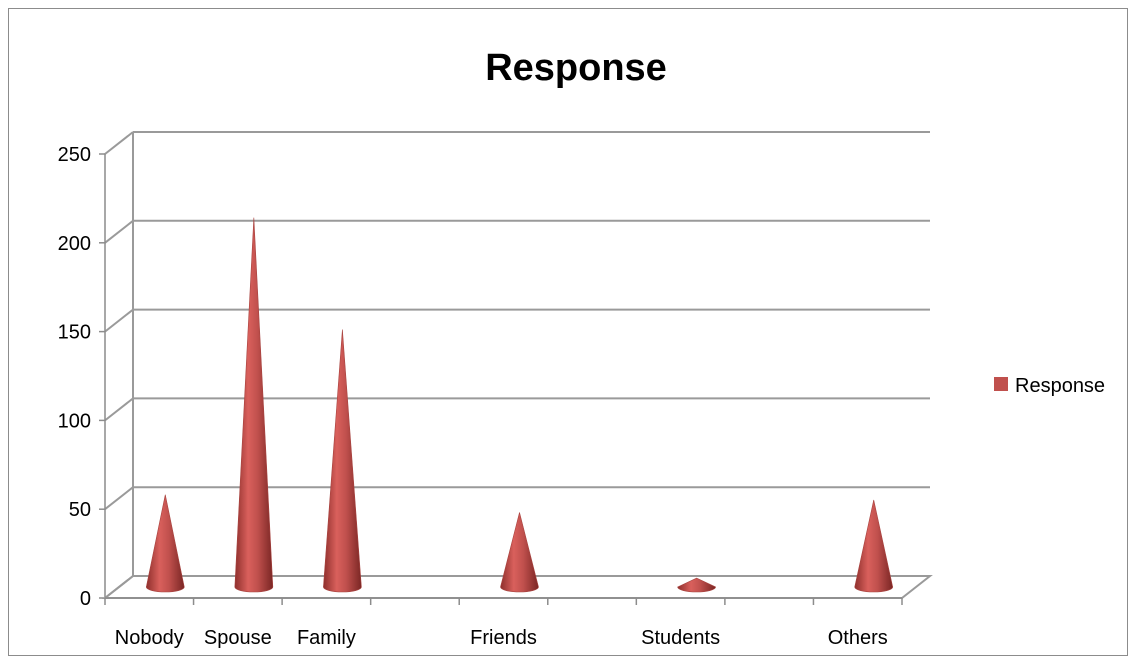 The height and width of the screenshot is (664, 1136). What do you see at coordinates (74, 377) in the screenshot?
I see `y-tick-labels: 0 50 100 150 200 250` at bounding box center [74, 377].